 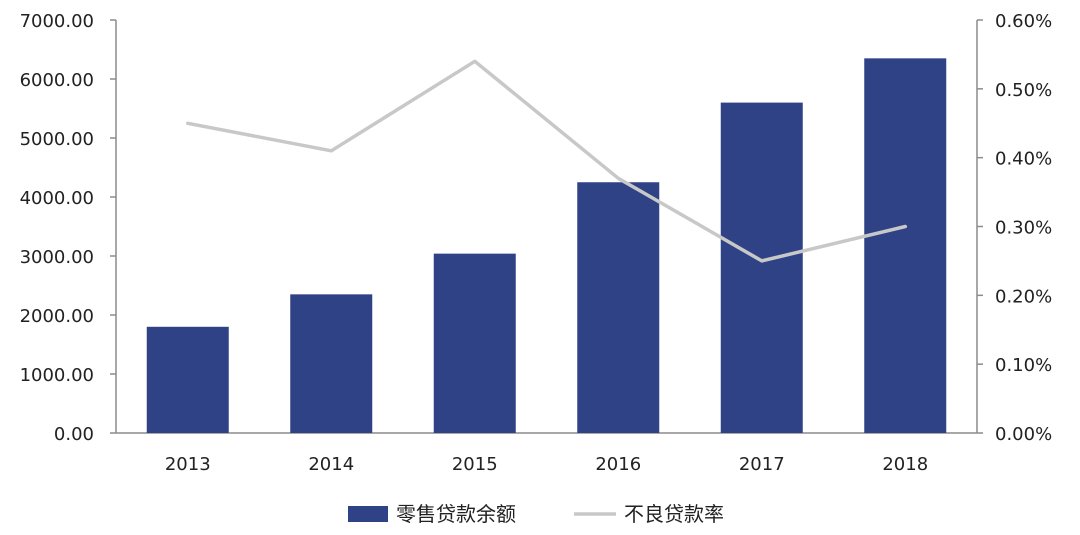 What do you see at coordinates (57, 316) in the screenshot?
I see `left-tick-label: 2000.00` at bounding box center [57, 316].